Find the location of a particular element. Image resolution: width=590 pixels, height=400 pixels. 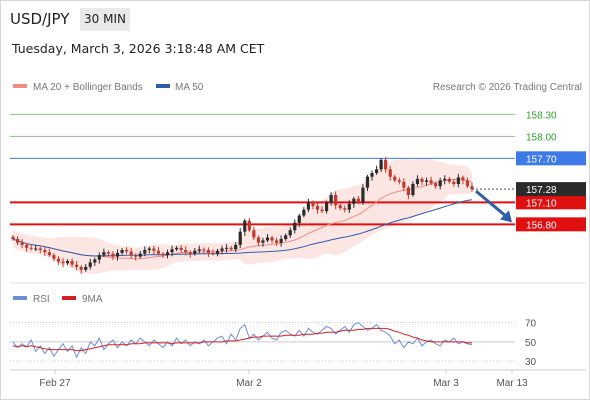

level-tag-157.70 is located at coordinates (551, 158).